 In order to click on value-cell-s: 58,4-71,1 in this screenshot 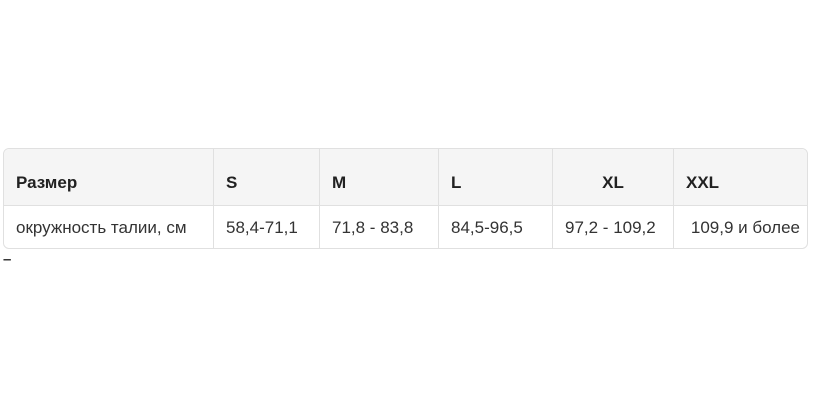, I will do `click(267, 227)`.